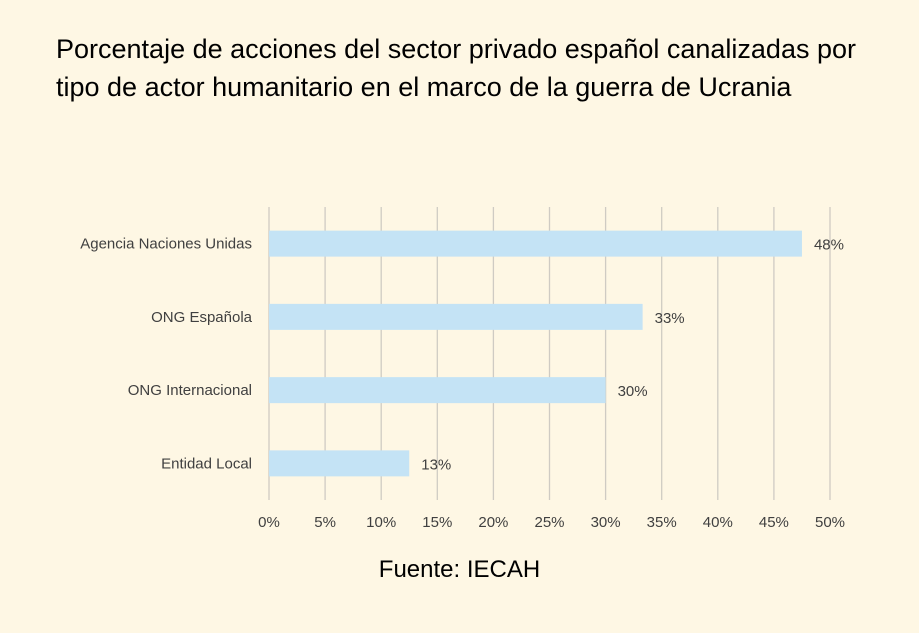 The height and width of the screenshot is (633, 919). Describe the element at coordinates (381, 522) in the screenshot. I see `x-tick-label: 10%` at that location.